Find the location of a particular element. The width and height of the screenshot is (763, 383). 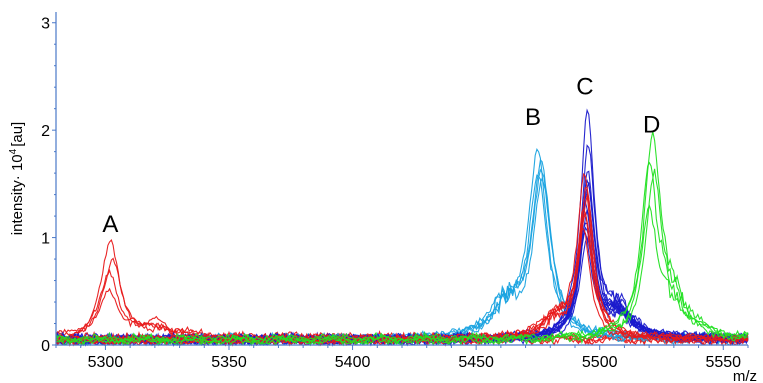

x-tick-label: 5550 is located at coordinates (723, 362).